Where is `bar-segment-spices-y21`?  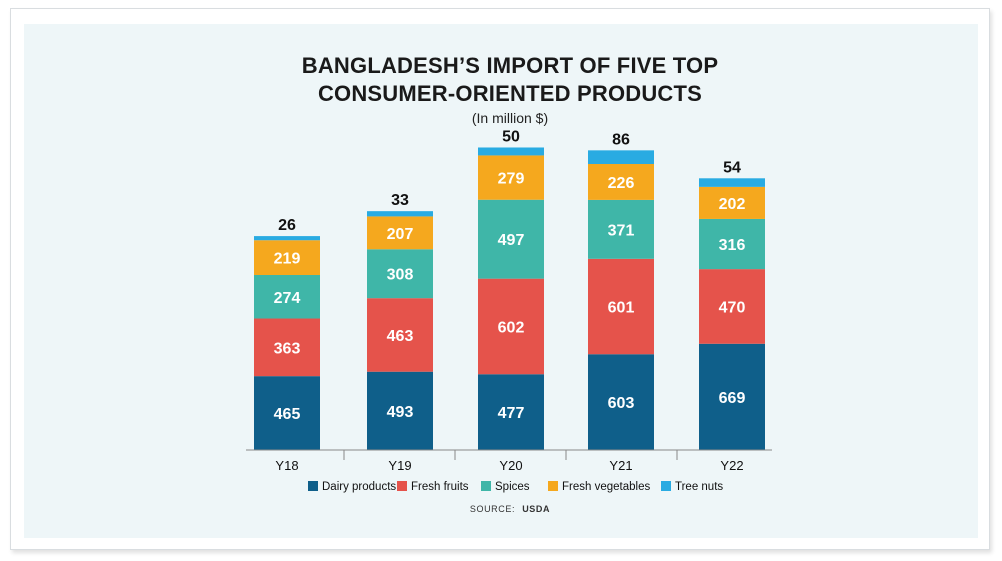
bar-segment-spices-y21 is located at coordinates (621, 229).